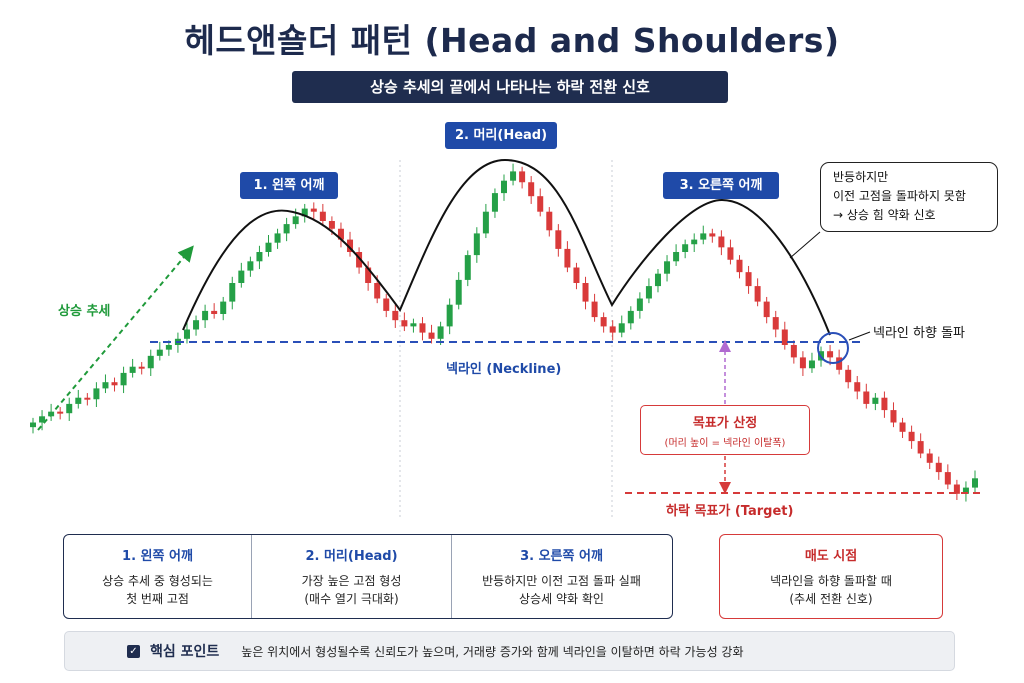 The height and width of the screenshot is (683, 1024). I want to click on page-title: 헤드앤숄더 패턴 (Head and Shoulders), so click(512, 40).